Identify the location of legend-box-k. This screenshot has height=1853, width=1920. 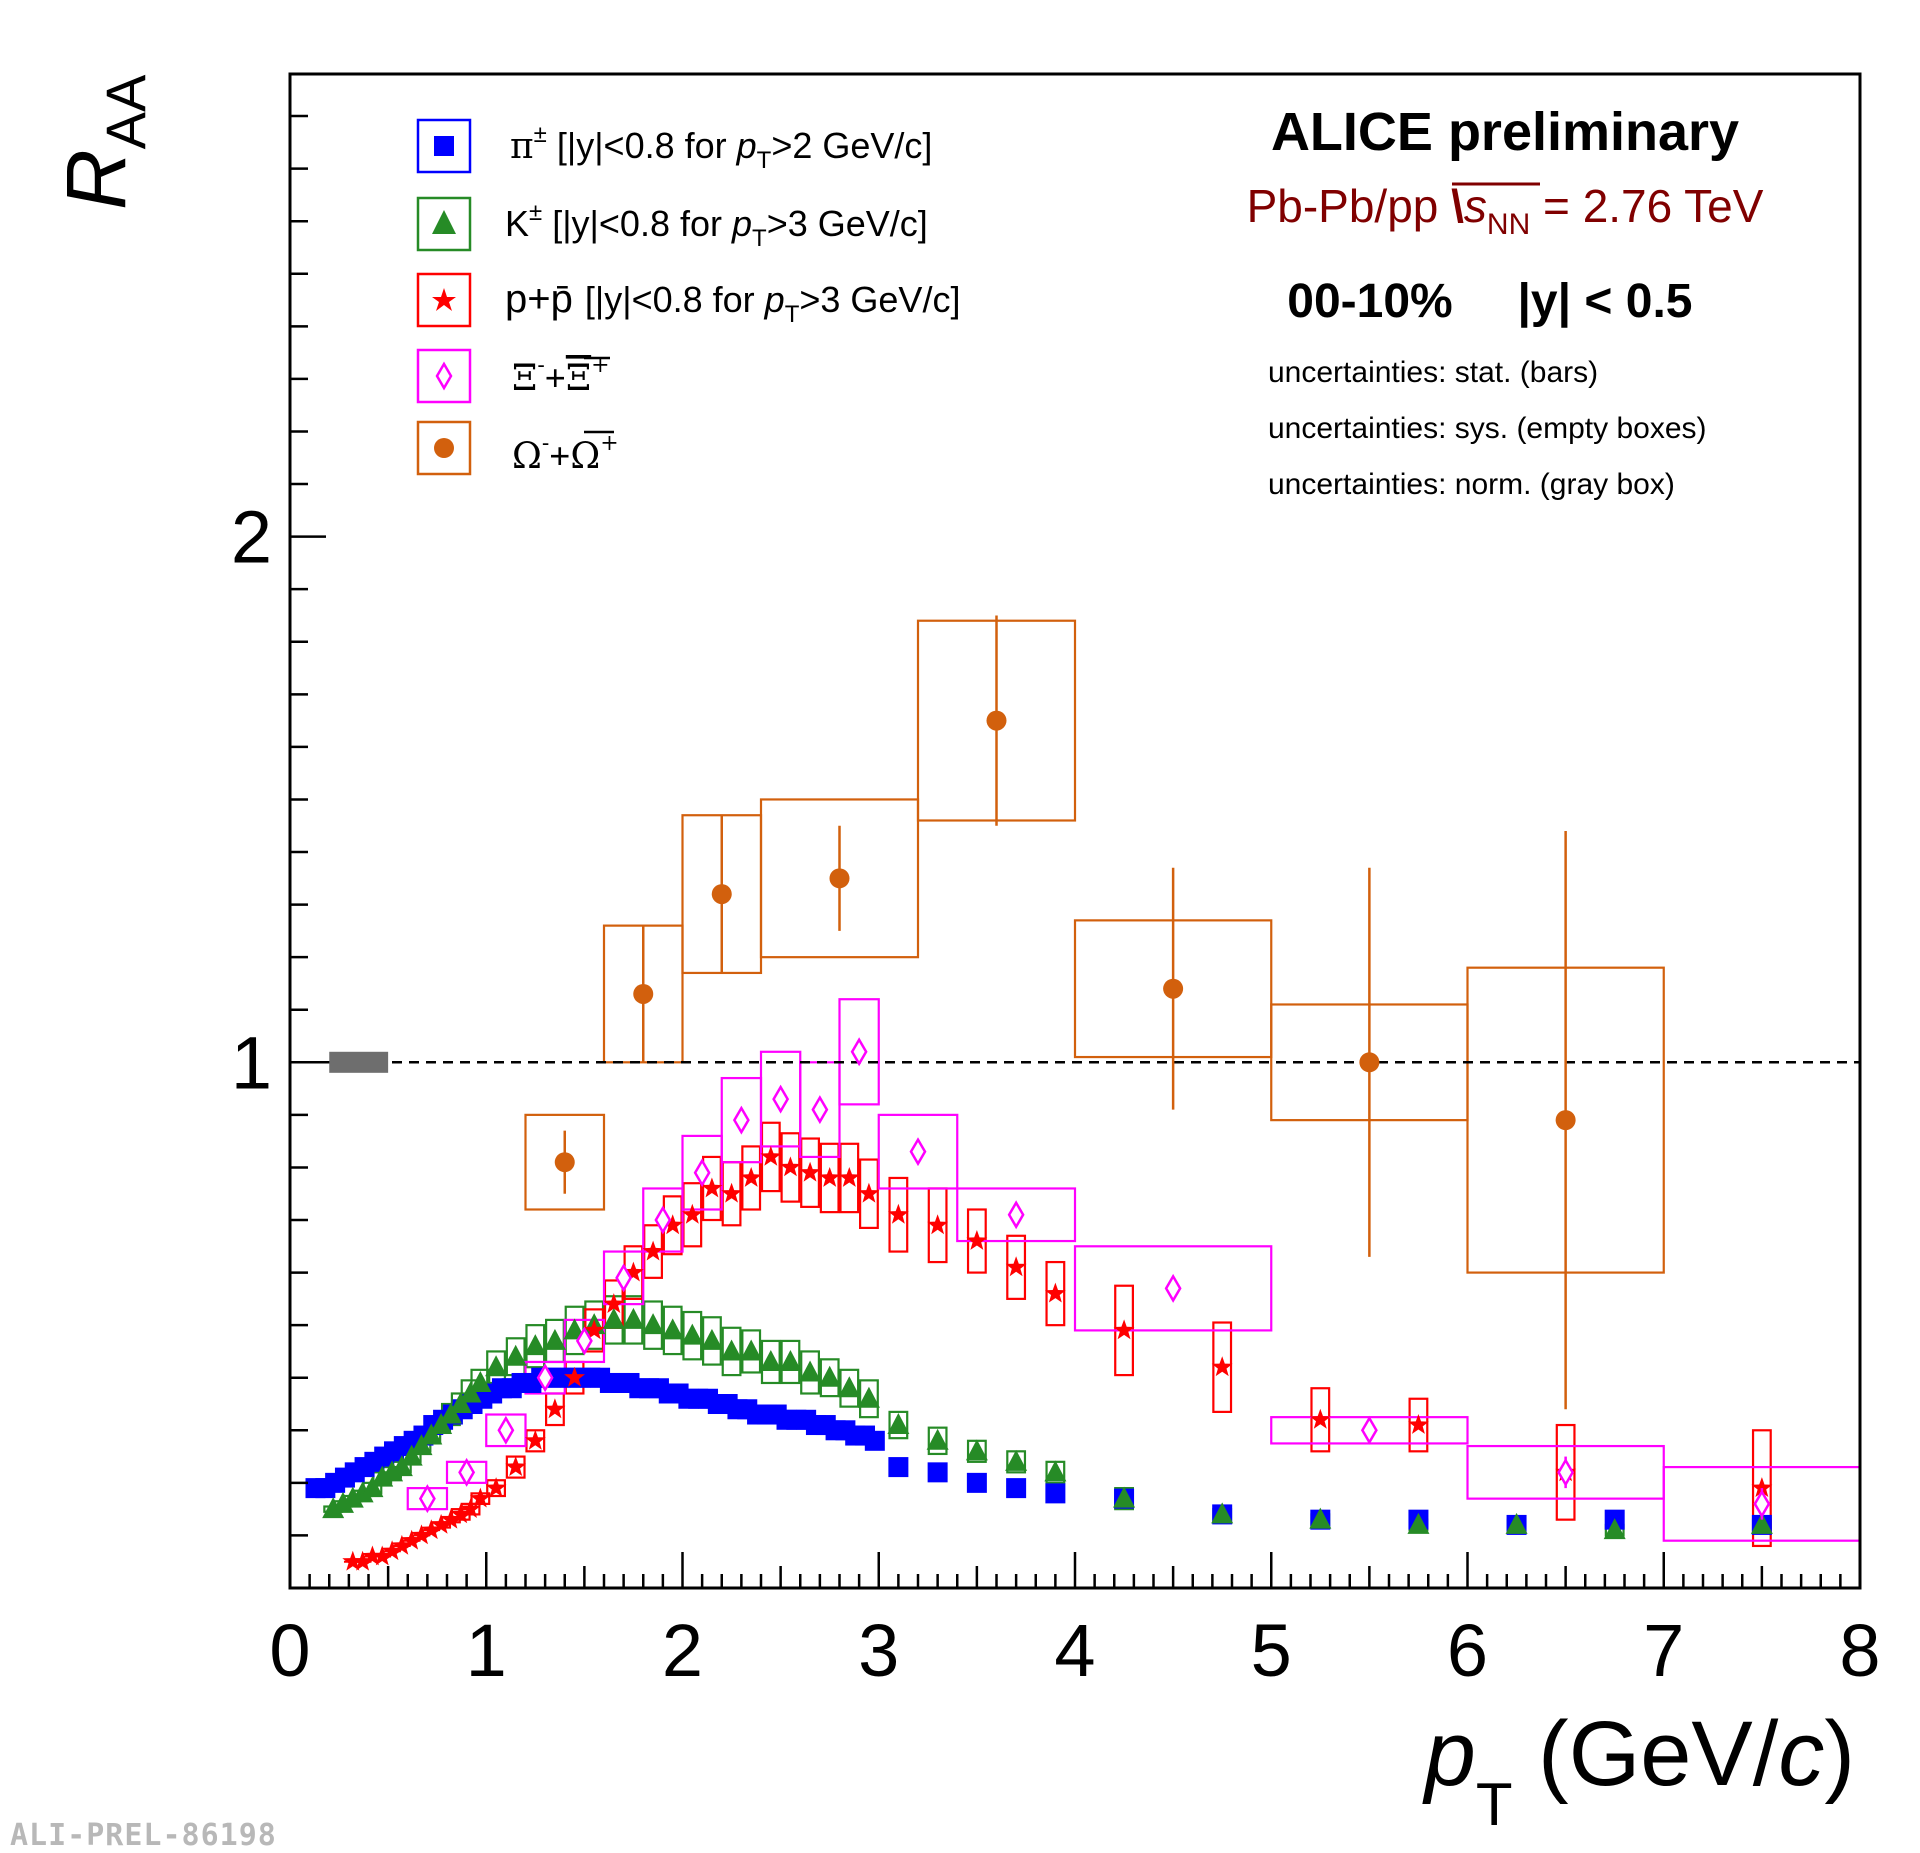
(444, 224).